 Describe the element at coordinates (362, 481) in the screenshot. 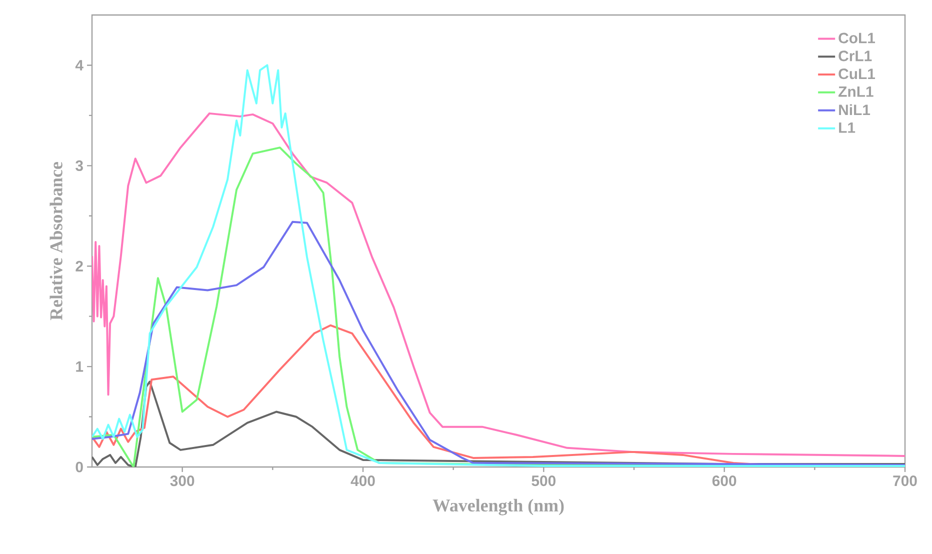

I see `x-tick-label: 400` at that location.